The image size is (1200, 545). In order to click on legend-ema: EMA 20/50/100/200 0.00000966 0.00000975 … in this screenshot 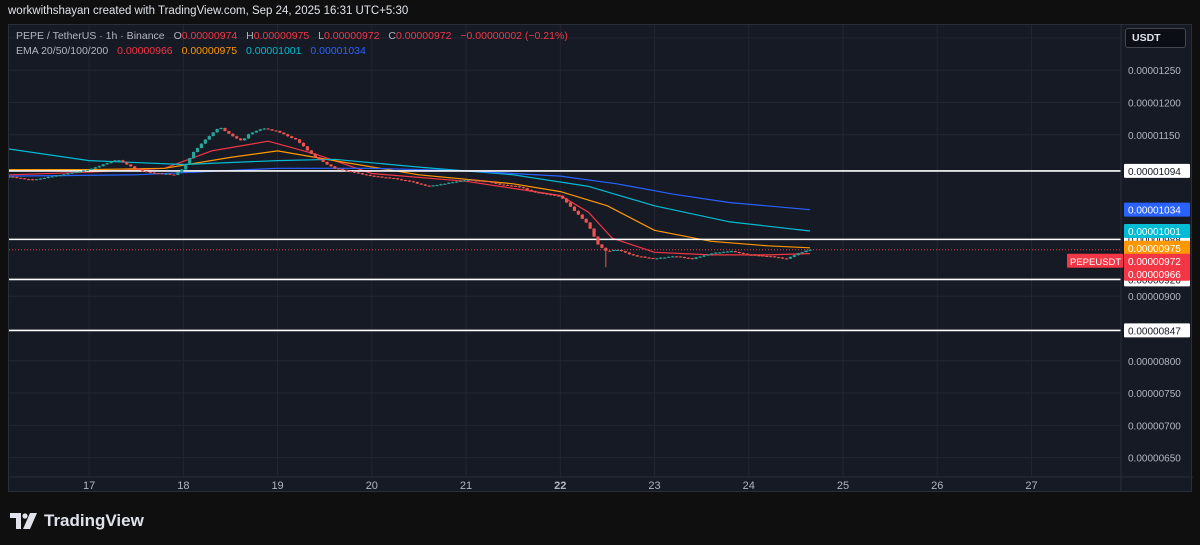, I will do `click(191, 51)`.